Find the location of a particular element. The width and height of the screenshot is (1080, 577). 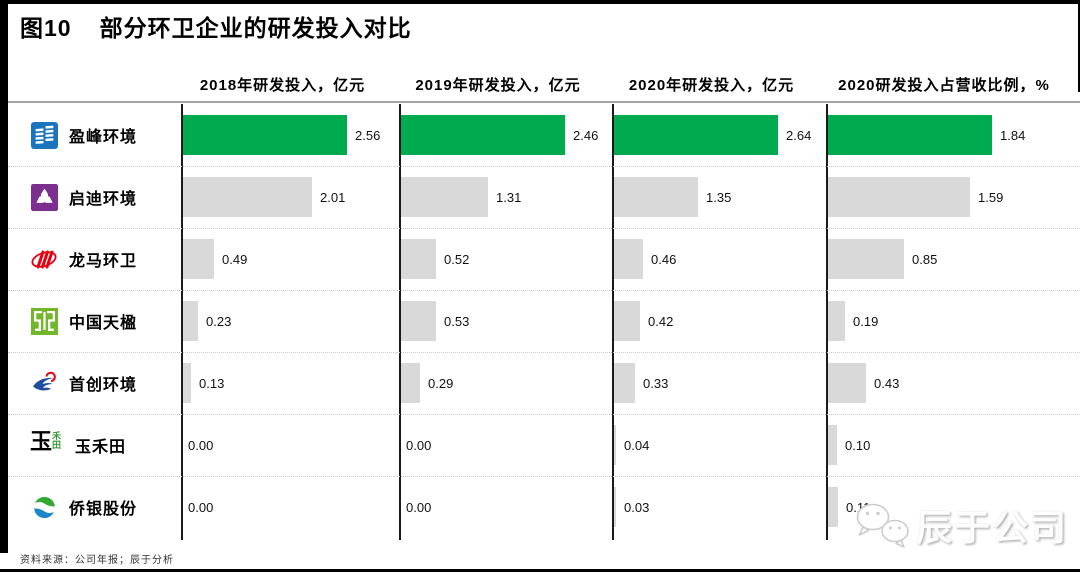

company-name: 盈峰环境 is located at coordinates (103, 137).